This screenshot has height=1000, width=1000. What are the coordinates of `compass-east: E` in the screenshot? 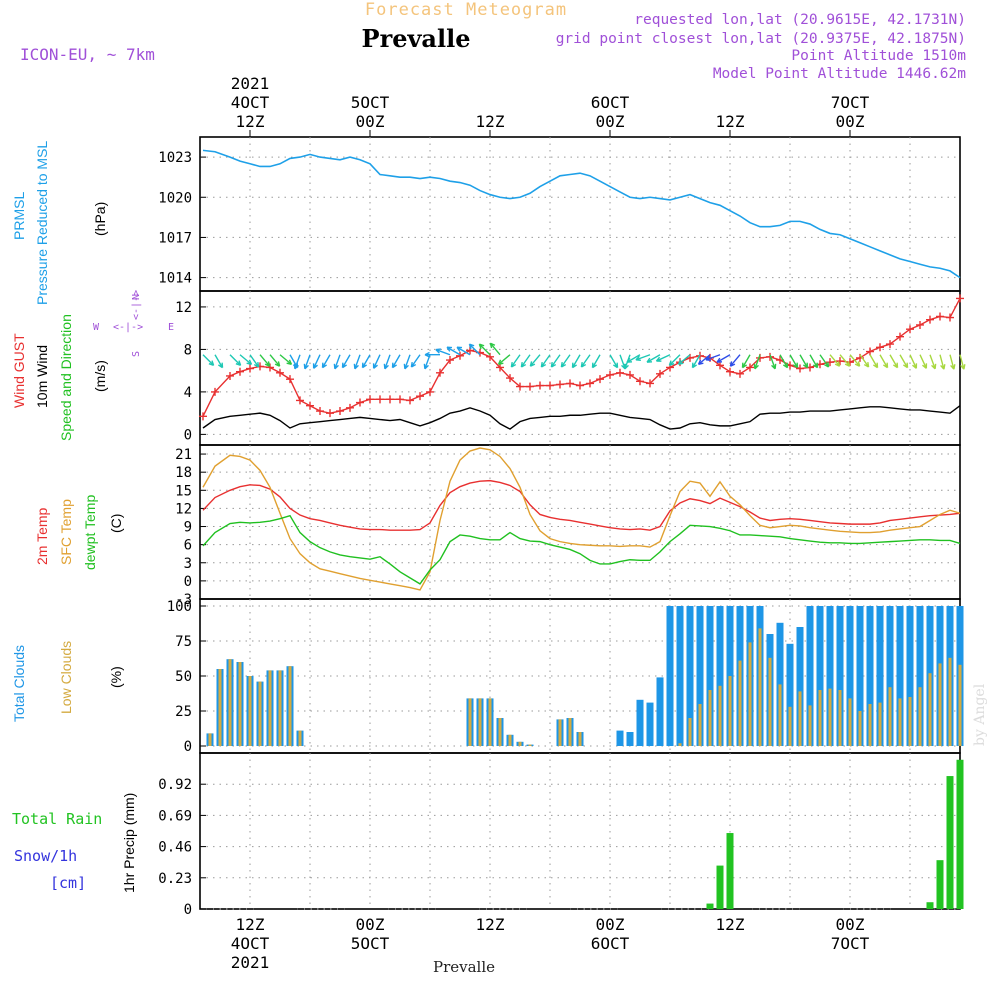 It's located at (171, 327).